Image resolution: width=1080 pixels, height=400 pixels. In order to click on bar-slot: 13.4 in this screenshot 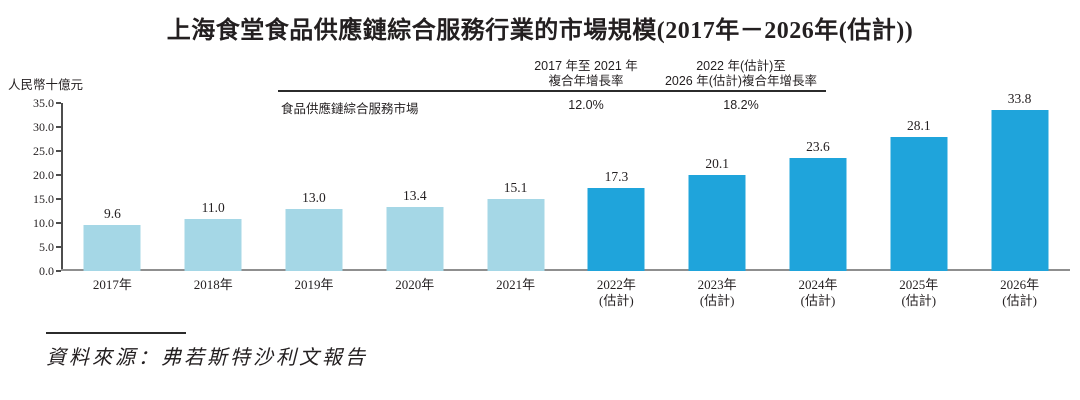, I will do `click(414, 187)`.